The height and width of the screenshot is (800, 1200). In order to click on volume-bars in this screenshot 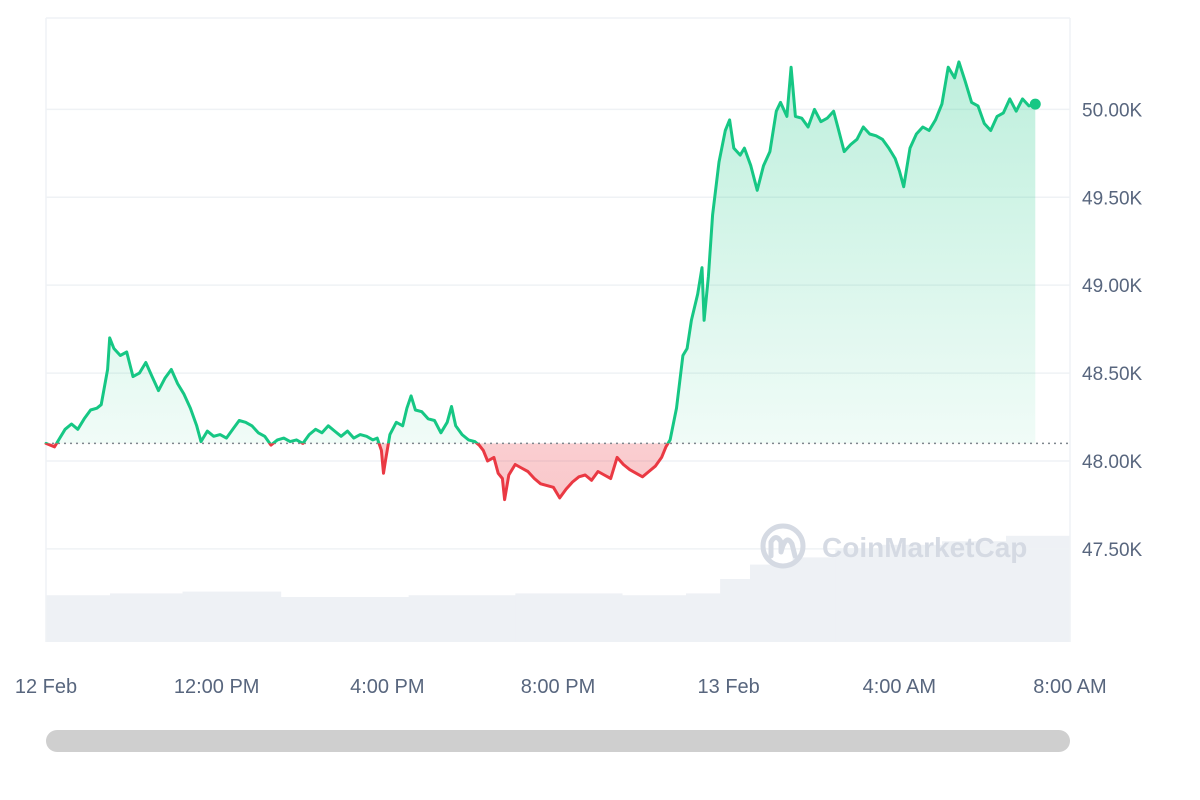, I will do `click(558, 588)`.